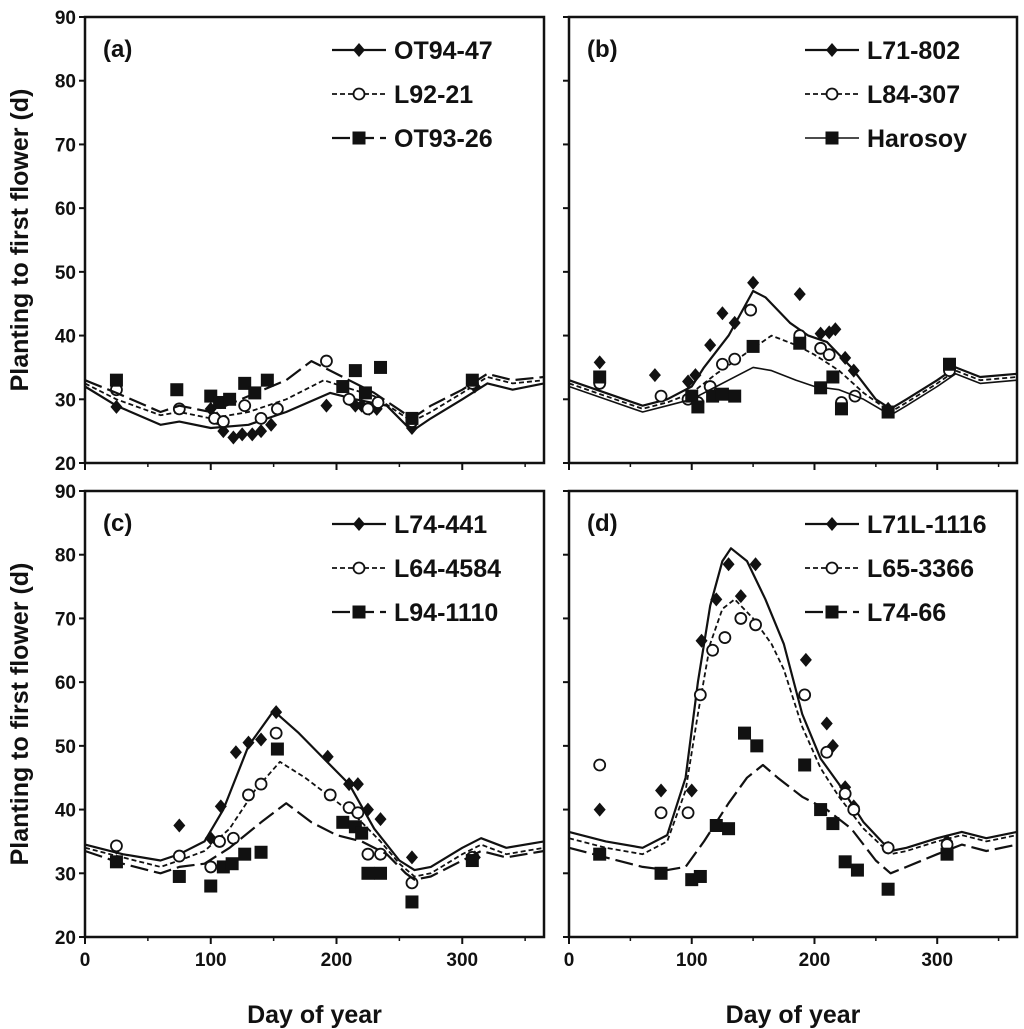  I want to click on panel-label: (a), so click(117, 49).